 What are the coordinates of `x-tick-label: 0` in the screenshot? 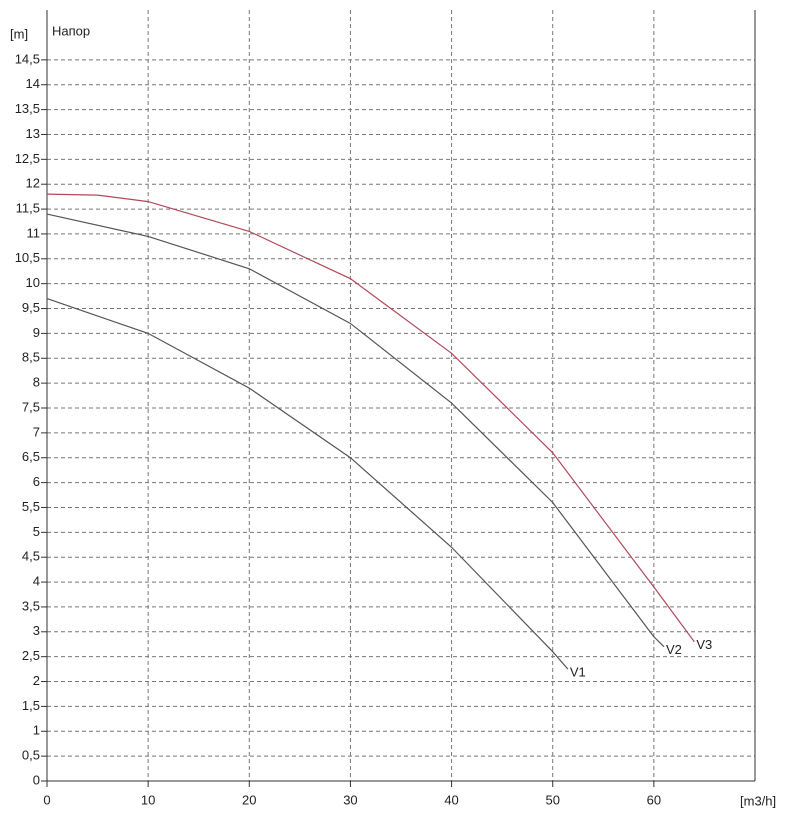 It's located at (46, 799).